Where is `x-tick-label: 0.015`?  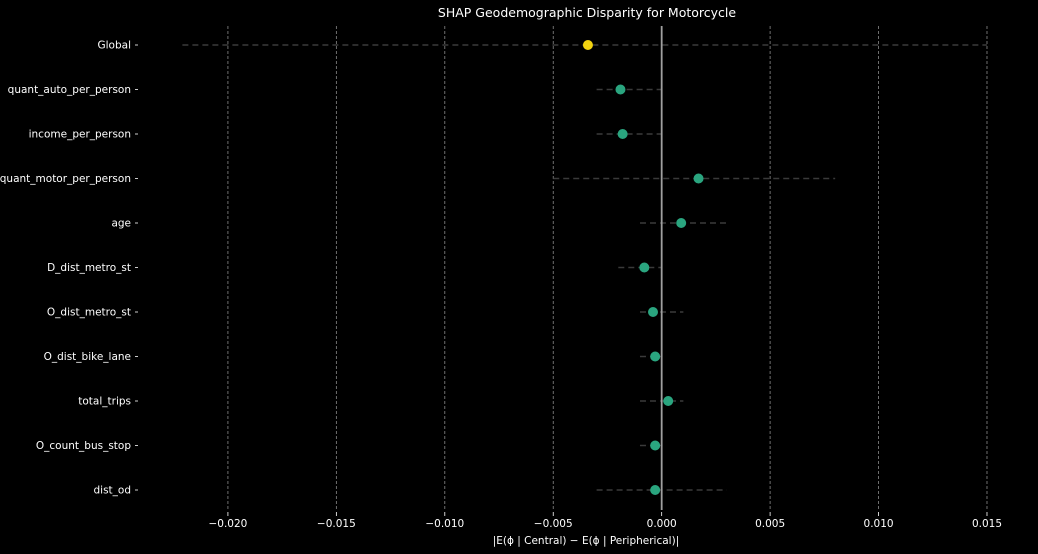
x-tick-label: 0.015 is located at coordinates (987, 524).